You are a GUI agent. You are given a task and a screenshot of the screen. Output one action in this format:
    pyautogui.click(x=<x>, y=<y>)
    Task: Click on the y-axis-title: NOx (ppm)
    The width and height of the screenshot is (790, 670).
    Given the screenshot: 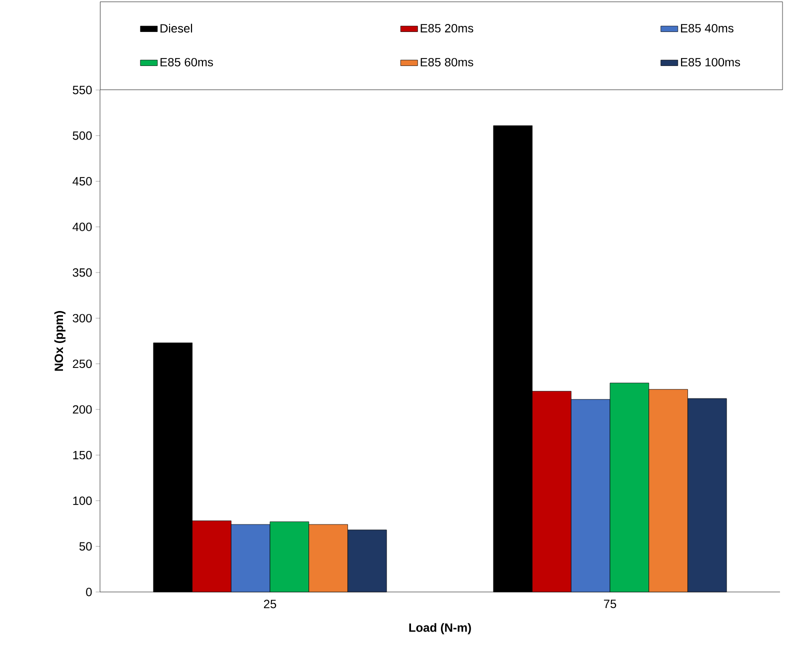 What is the action you would take?
    pyautogui.click(x=60, y=341)
    